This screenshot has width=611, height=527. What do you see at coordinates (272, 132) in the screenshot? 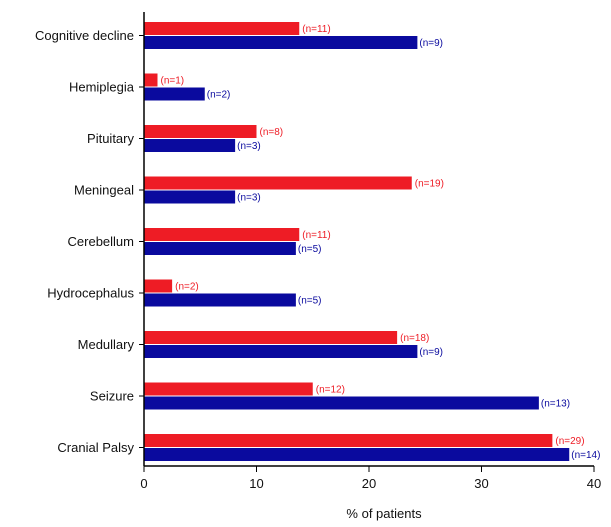
I see `data-label-pituitary-series-1: (n=8)` at bounding box center [272, 132].